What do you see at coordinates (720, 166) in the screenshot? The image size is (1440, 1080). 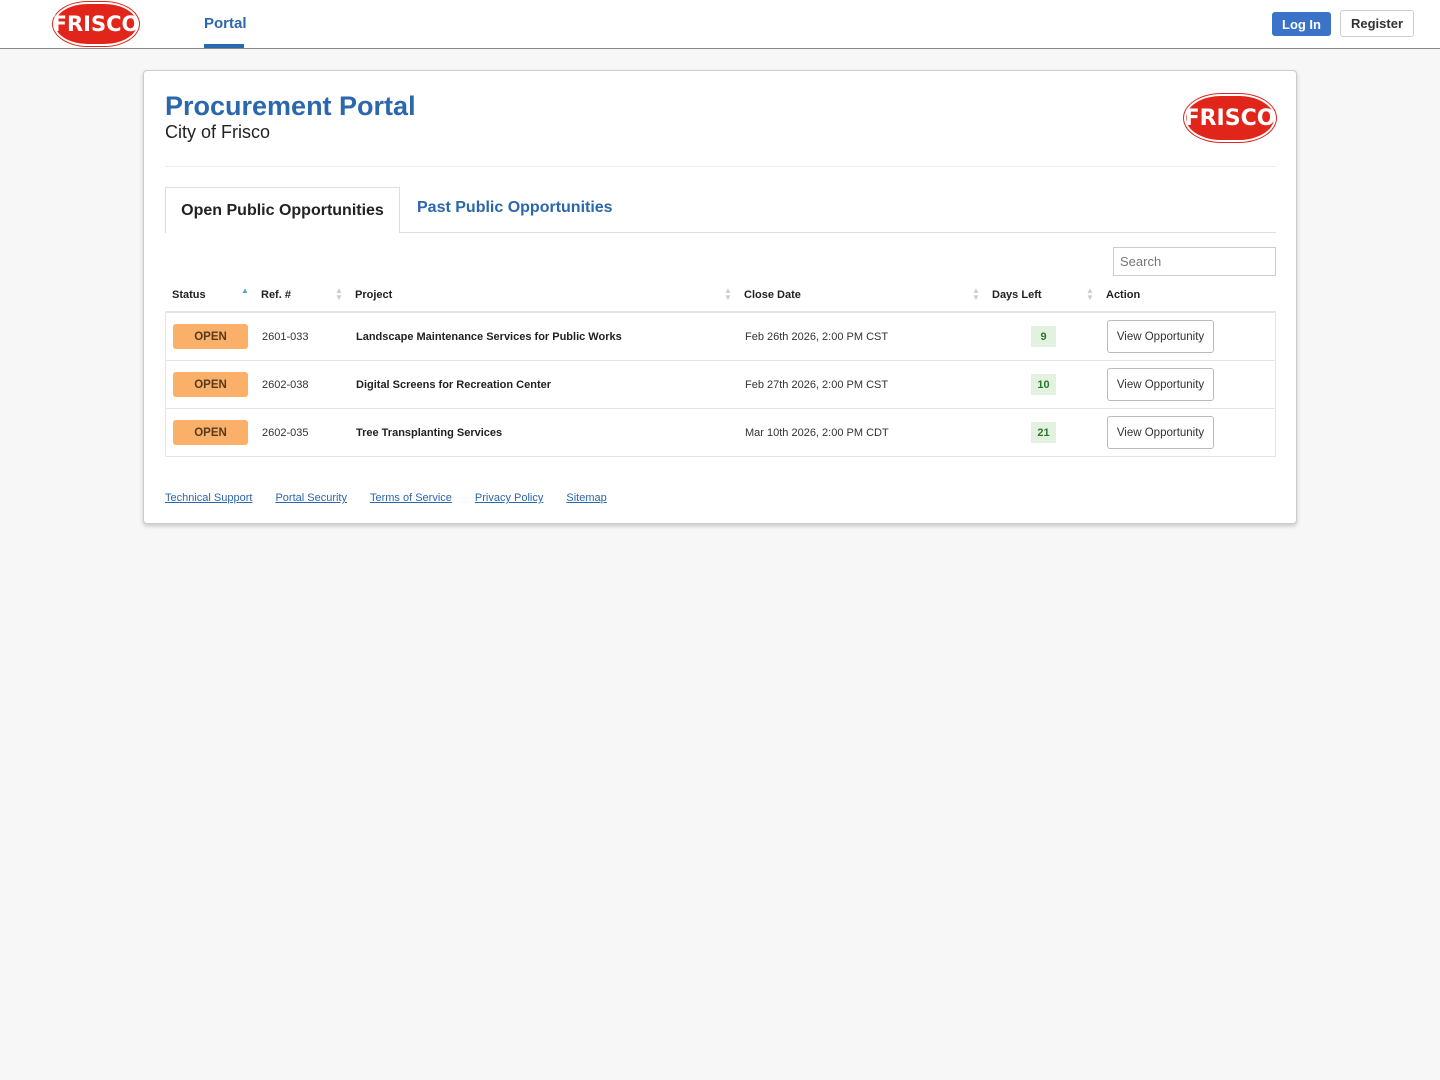 I see `divider` at bounding box center [720, 166].